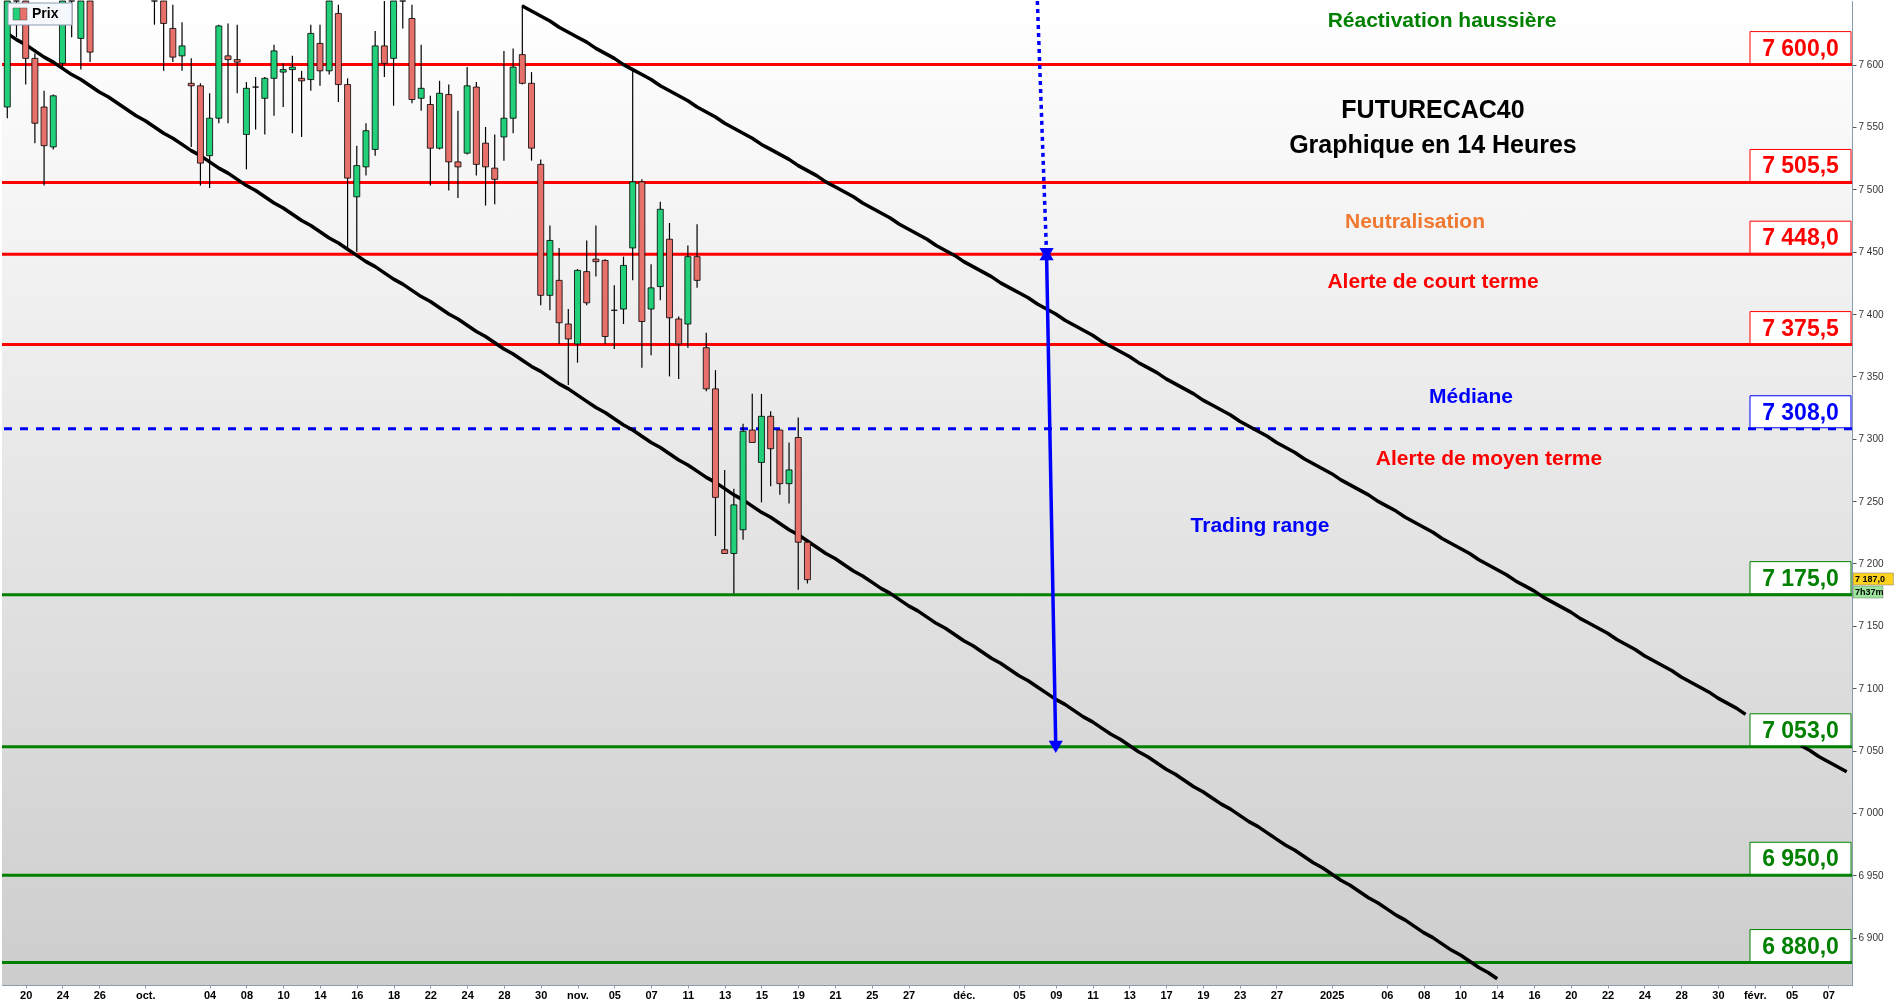  Describe the element at coordinates (1871, 501) in the screenshot. I see `y-tick-label: 7 250` at that location.